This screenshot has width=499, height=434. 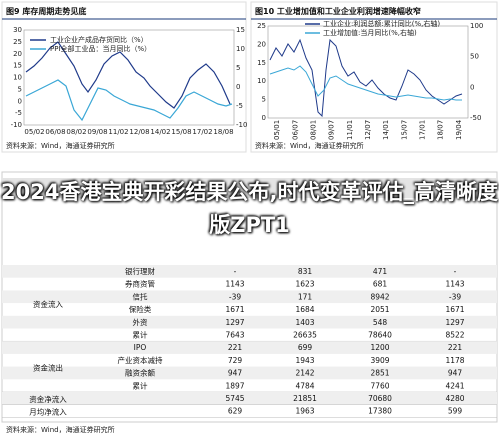 I want to click on x-tick-label: 11/02, so click(x=118, y=132).